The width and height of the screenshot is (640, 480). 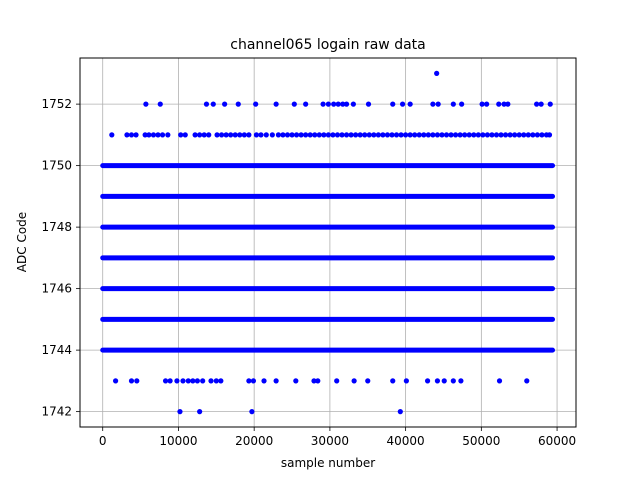 I want to click on chart-title: channel065 logain raw data, so click(x=327, y=45).